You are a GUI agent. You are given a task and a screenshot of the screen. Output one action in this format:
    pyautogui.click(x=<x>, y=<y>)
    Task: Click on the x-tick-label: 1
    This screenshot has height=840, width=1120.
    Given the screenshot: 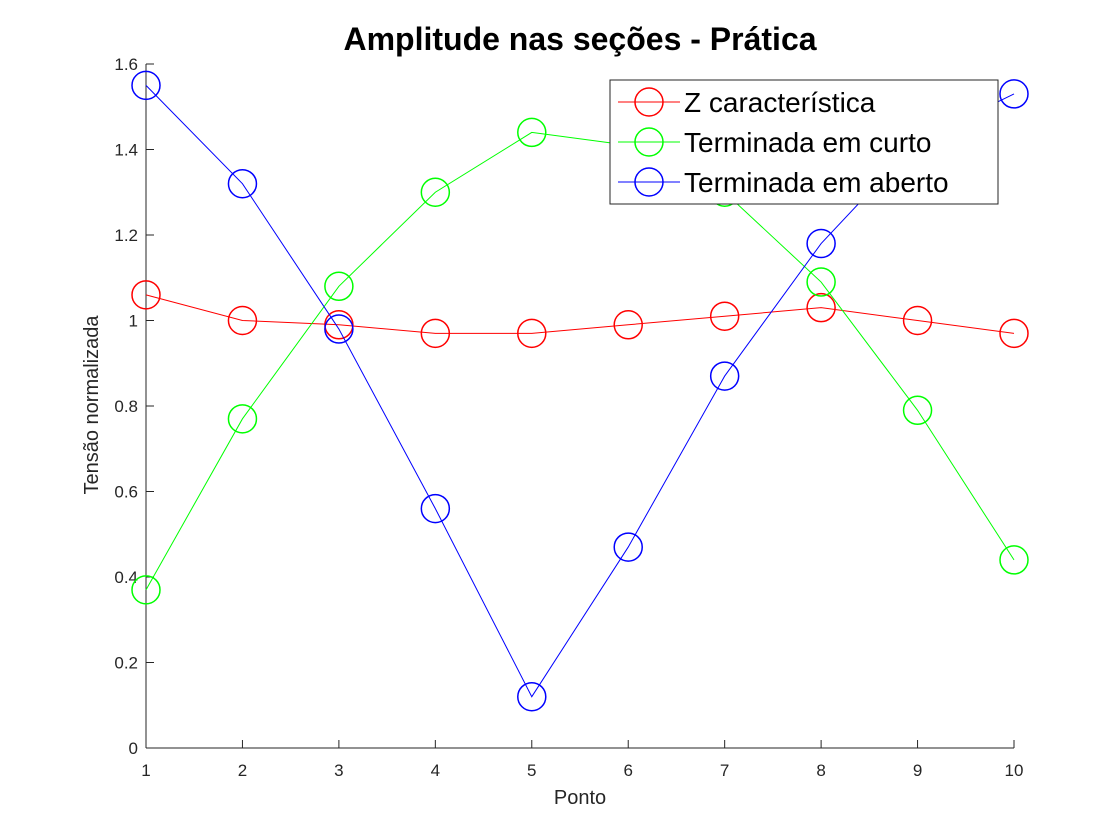 What is the action you would take?
    pyautogui.click(x=145, y=770)
    